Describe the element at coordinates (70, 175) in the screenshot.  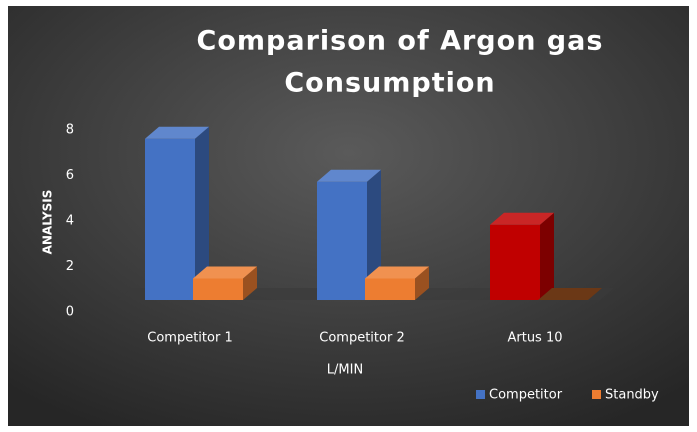
I see `y-tick-label: 6` at that location.